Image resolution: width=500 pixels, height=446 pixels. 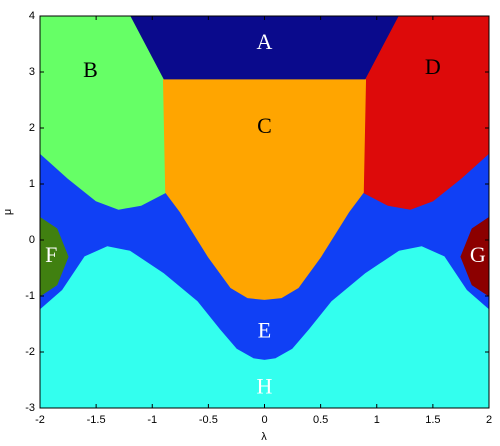 I want to click on x-tick-label: 0, so click(x=264, y=420).